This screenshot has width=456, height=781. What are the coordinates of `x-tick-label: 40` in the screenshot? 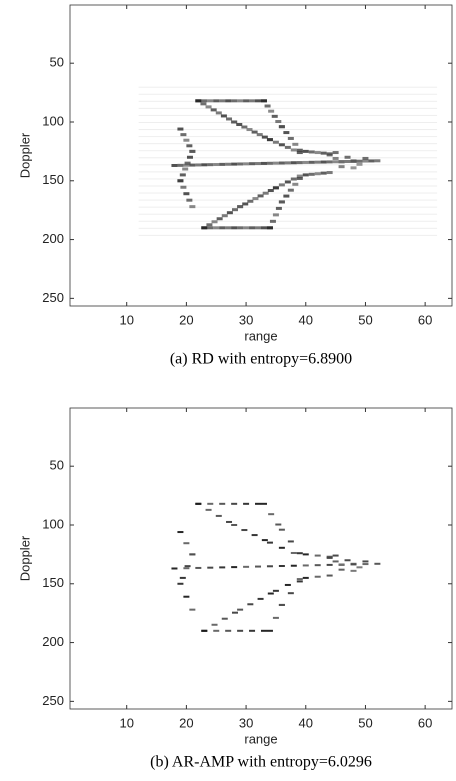 It's located at (306, 319).